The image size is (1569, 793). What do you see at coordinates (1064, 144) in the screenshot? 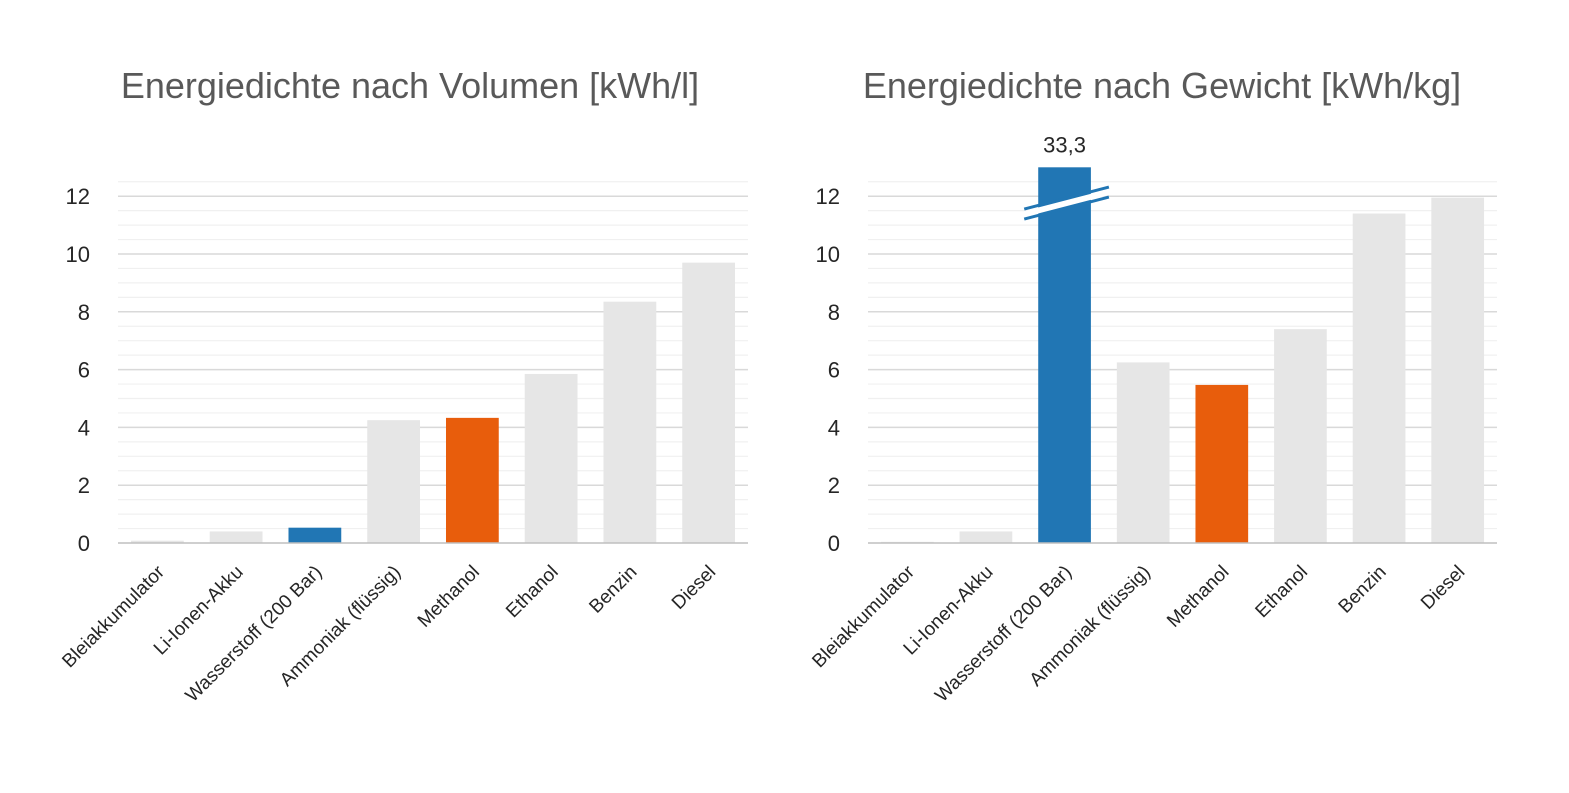
I see `bar-data-label: 33,3` at bounding box center [1064, 144].